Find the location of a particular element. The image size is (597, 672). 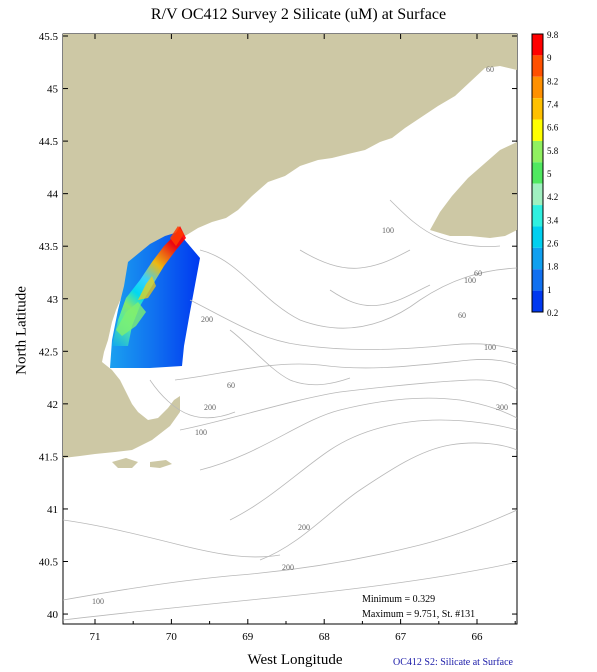

colorbar-label: 9.8 is located at coordinates (553, 35).